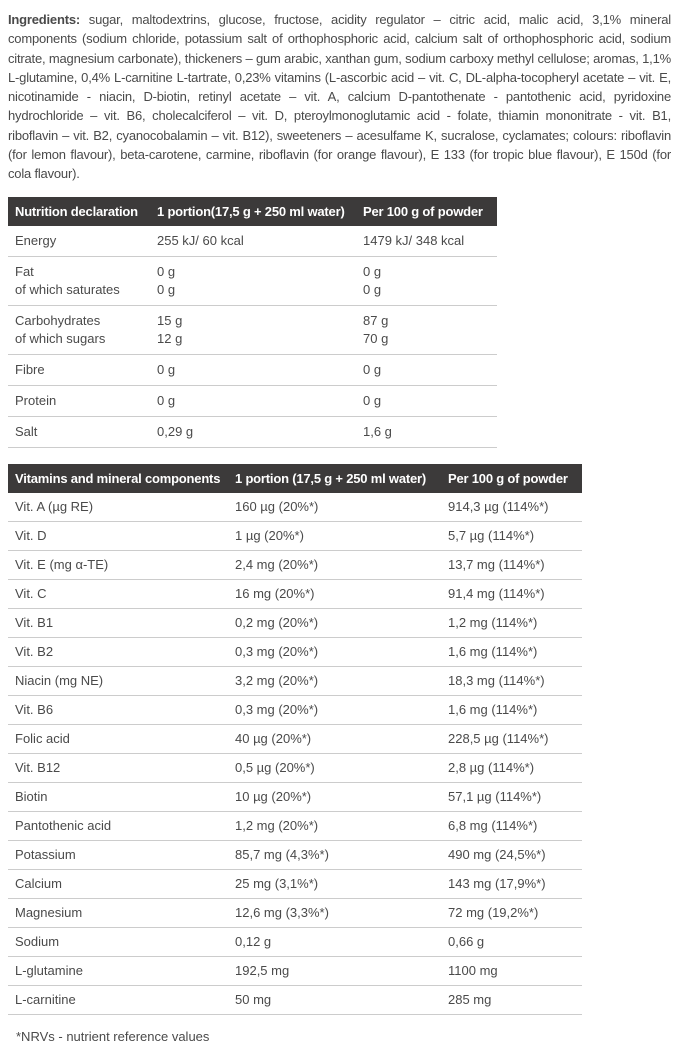  What do you see at coordinates (295, 1000) in the screenshot?
I see `table-row-l-carnitine: L-carnitine 50 mg 285 mg` at bounding box center [295, 1000].